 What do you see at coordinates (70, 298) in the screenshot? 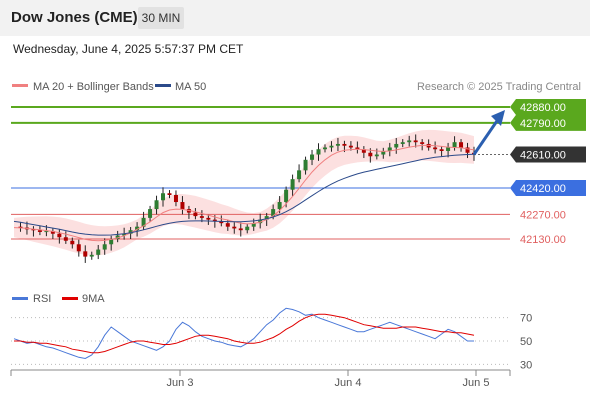
I see `legend-9ma-swatch` at bounding box center [70, 298].